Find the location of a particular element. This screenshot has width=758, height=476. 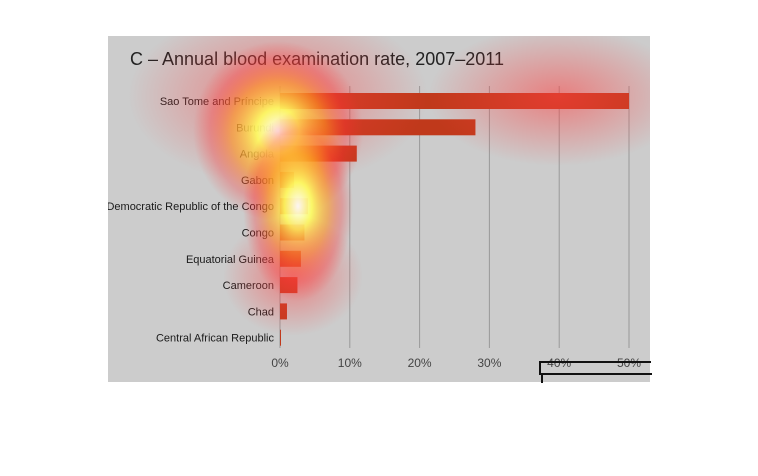

category-label: Cameroon is located at coordinates (248, 286).